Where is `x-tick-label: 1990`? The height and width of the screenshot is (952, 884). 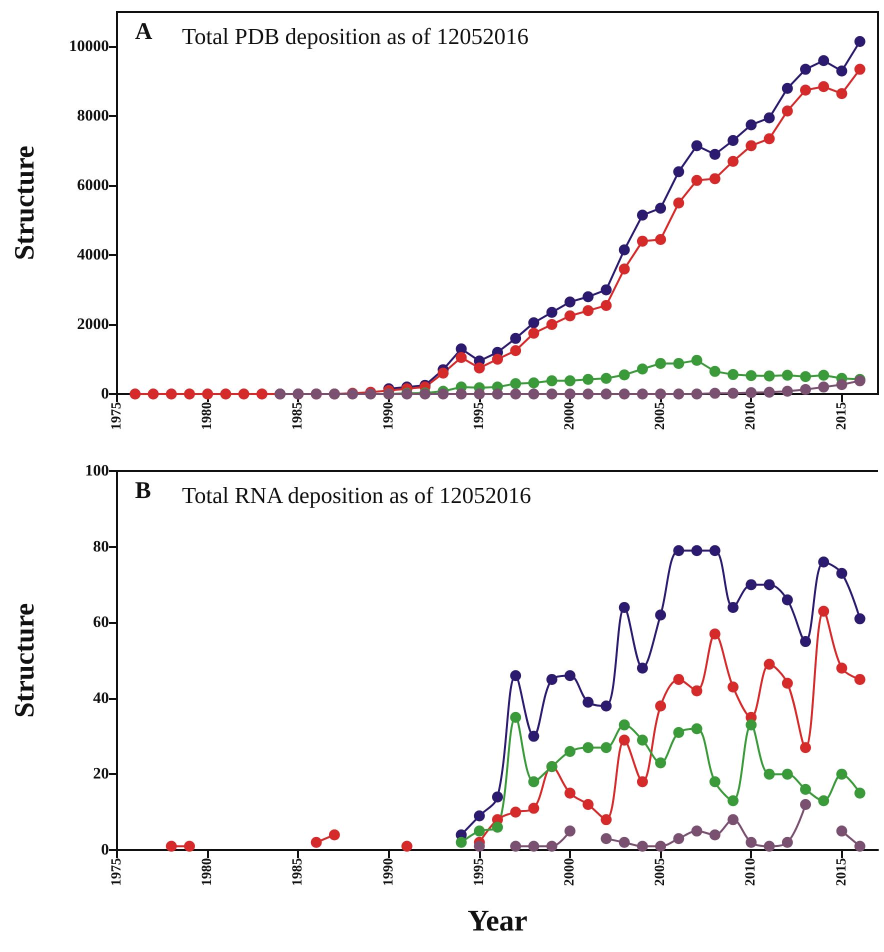
x-tick-label: 1990 is located at coordinates (388, 416).